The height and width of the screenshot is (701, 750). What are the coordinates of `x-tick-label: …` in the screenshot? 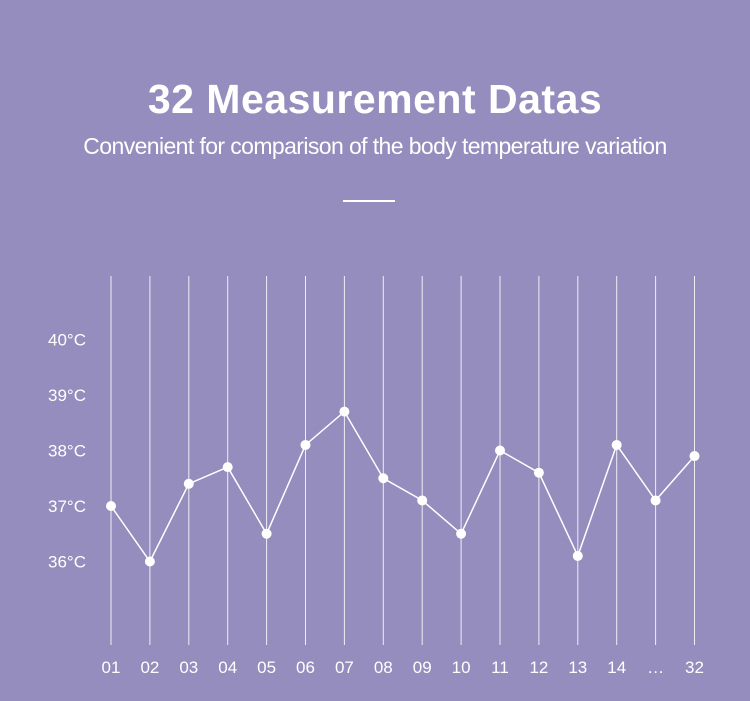 It's located at (655, 667).